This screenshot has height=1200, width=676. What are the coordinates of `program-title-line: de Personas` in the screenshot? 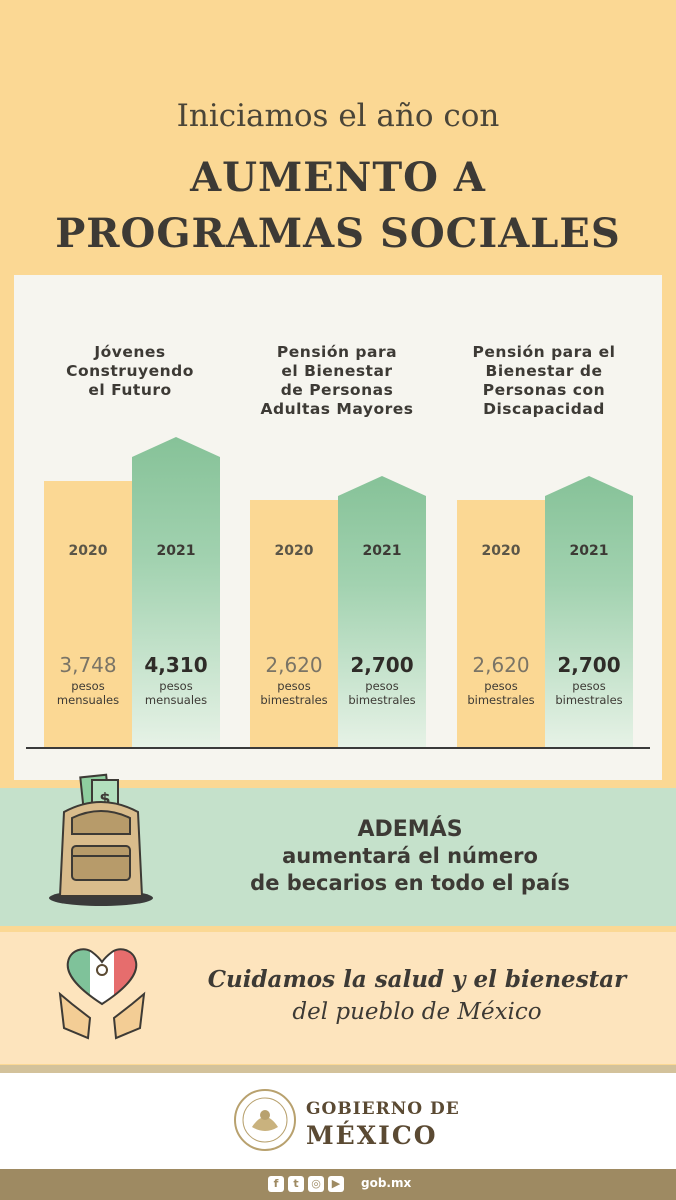 It's located at (337, 390).